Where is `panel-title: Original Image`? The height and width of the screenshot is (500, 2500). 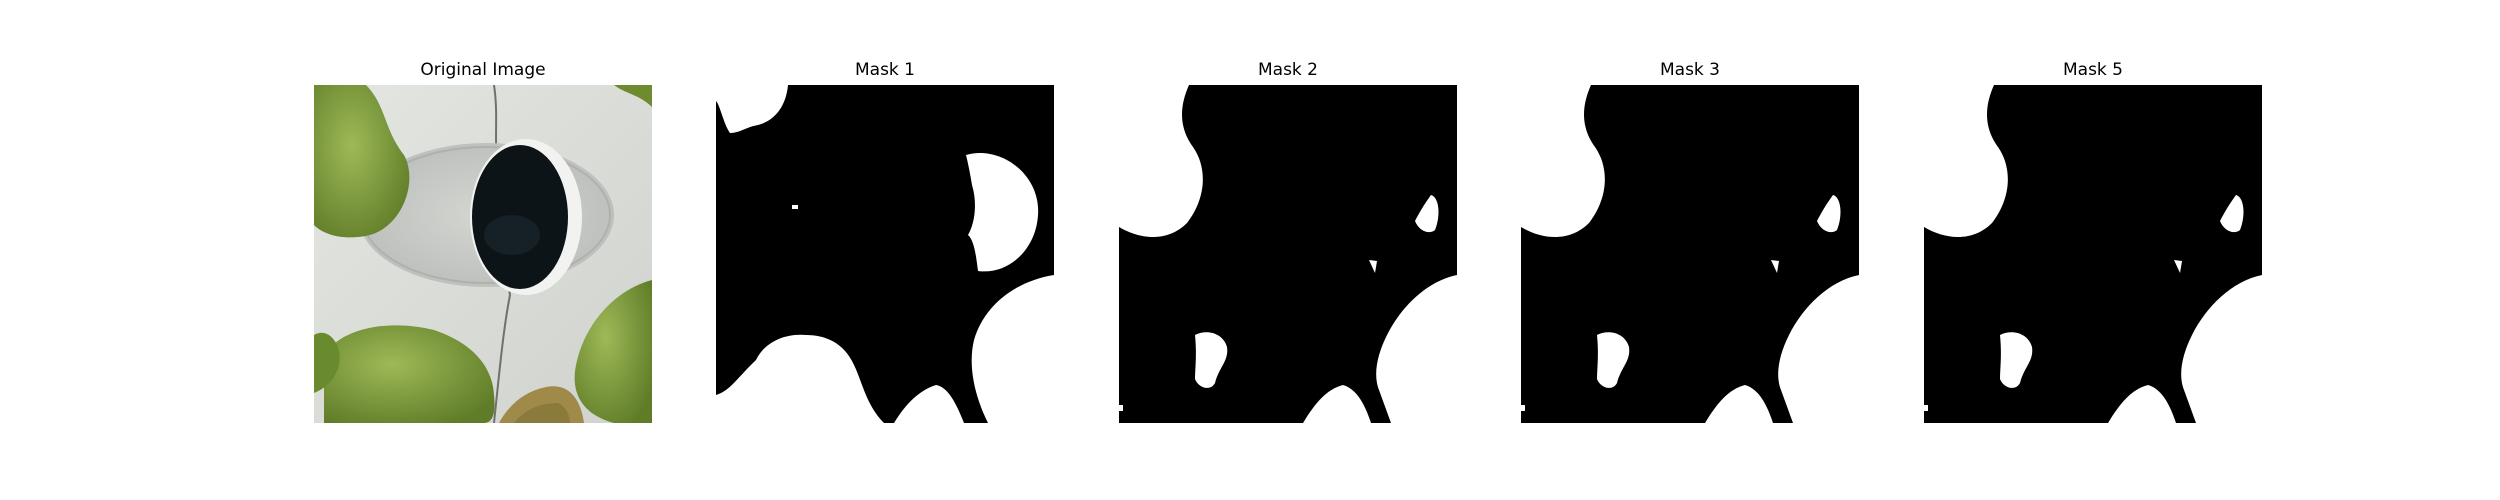 panel-title: Original Image is located at coordinates (483, 70).